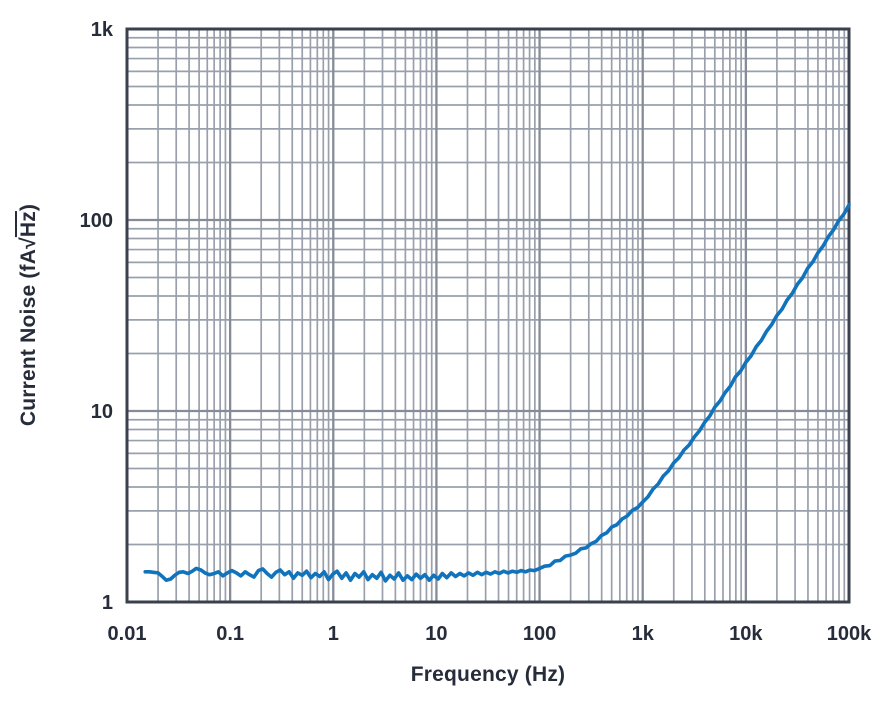 The image size is (880, 712). I want to click on x-tick-label: 0.1, so click(230, 634).